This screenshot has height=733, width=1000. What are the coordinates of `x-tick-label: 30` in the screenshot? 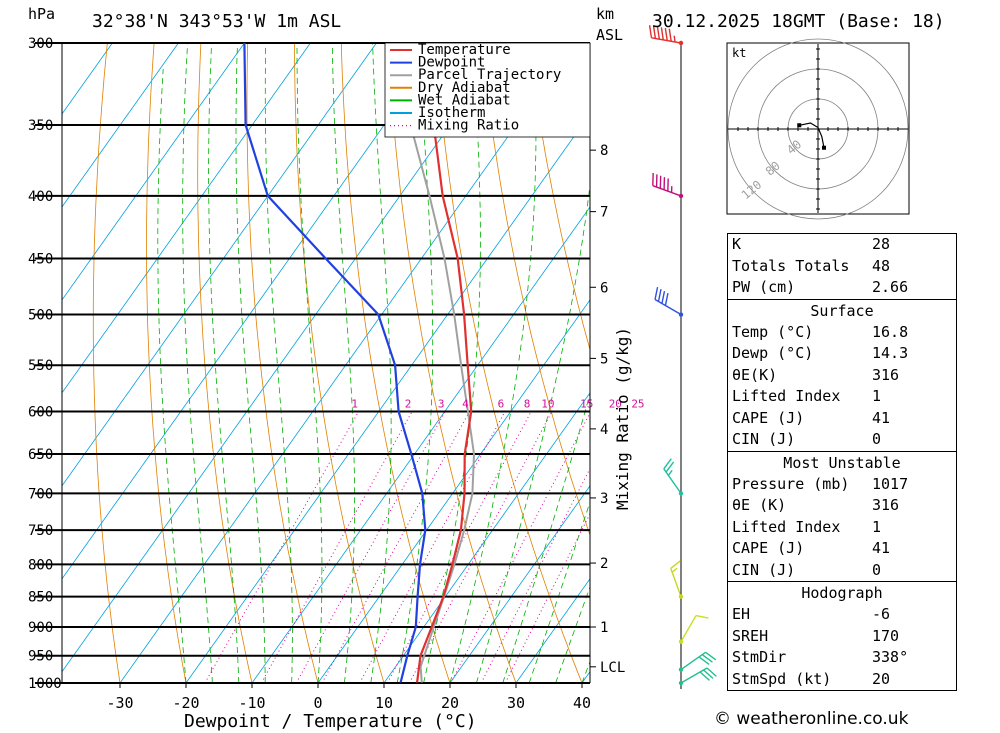 It's located at (516, 703).